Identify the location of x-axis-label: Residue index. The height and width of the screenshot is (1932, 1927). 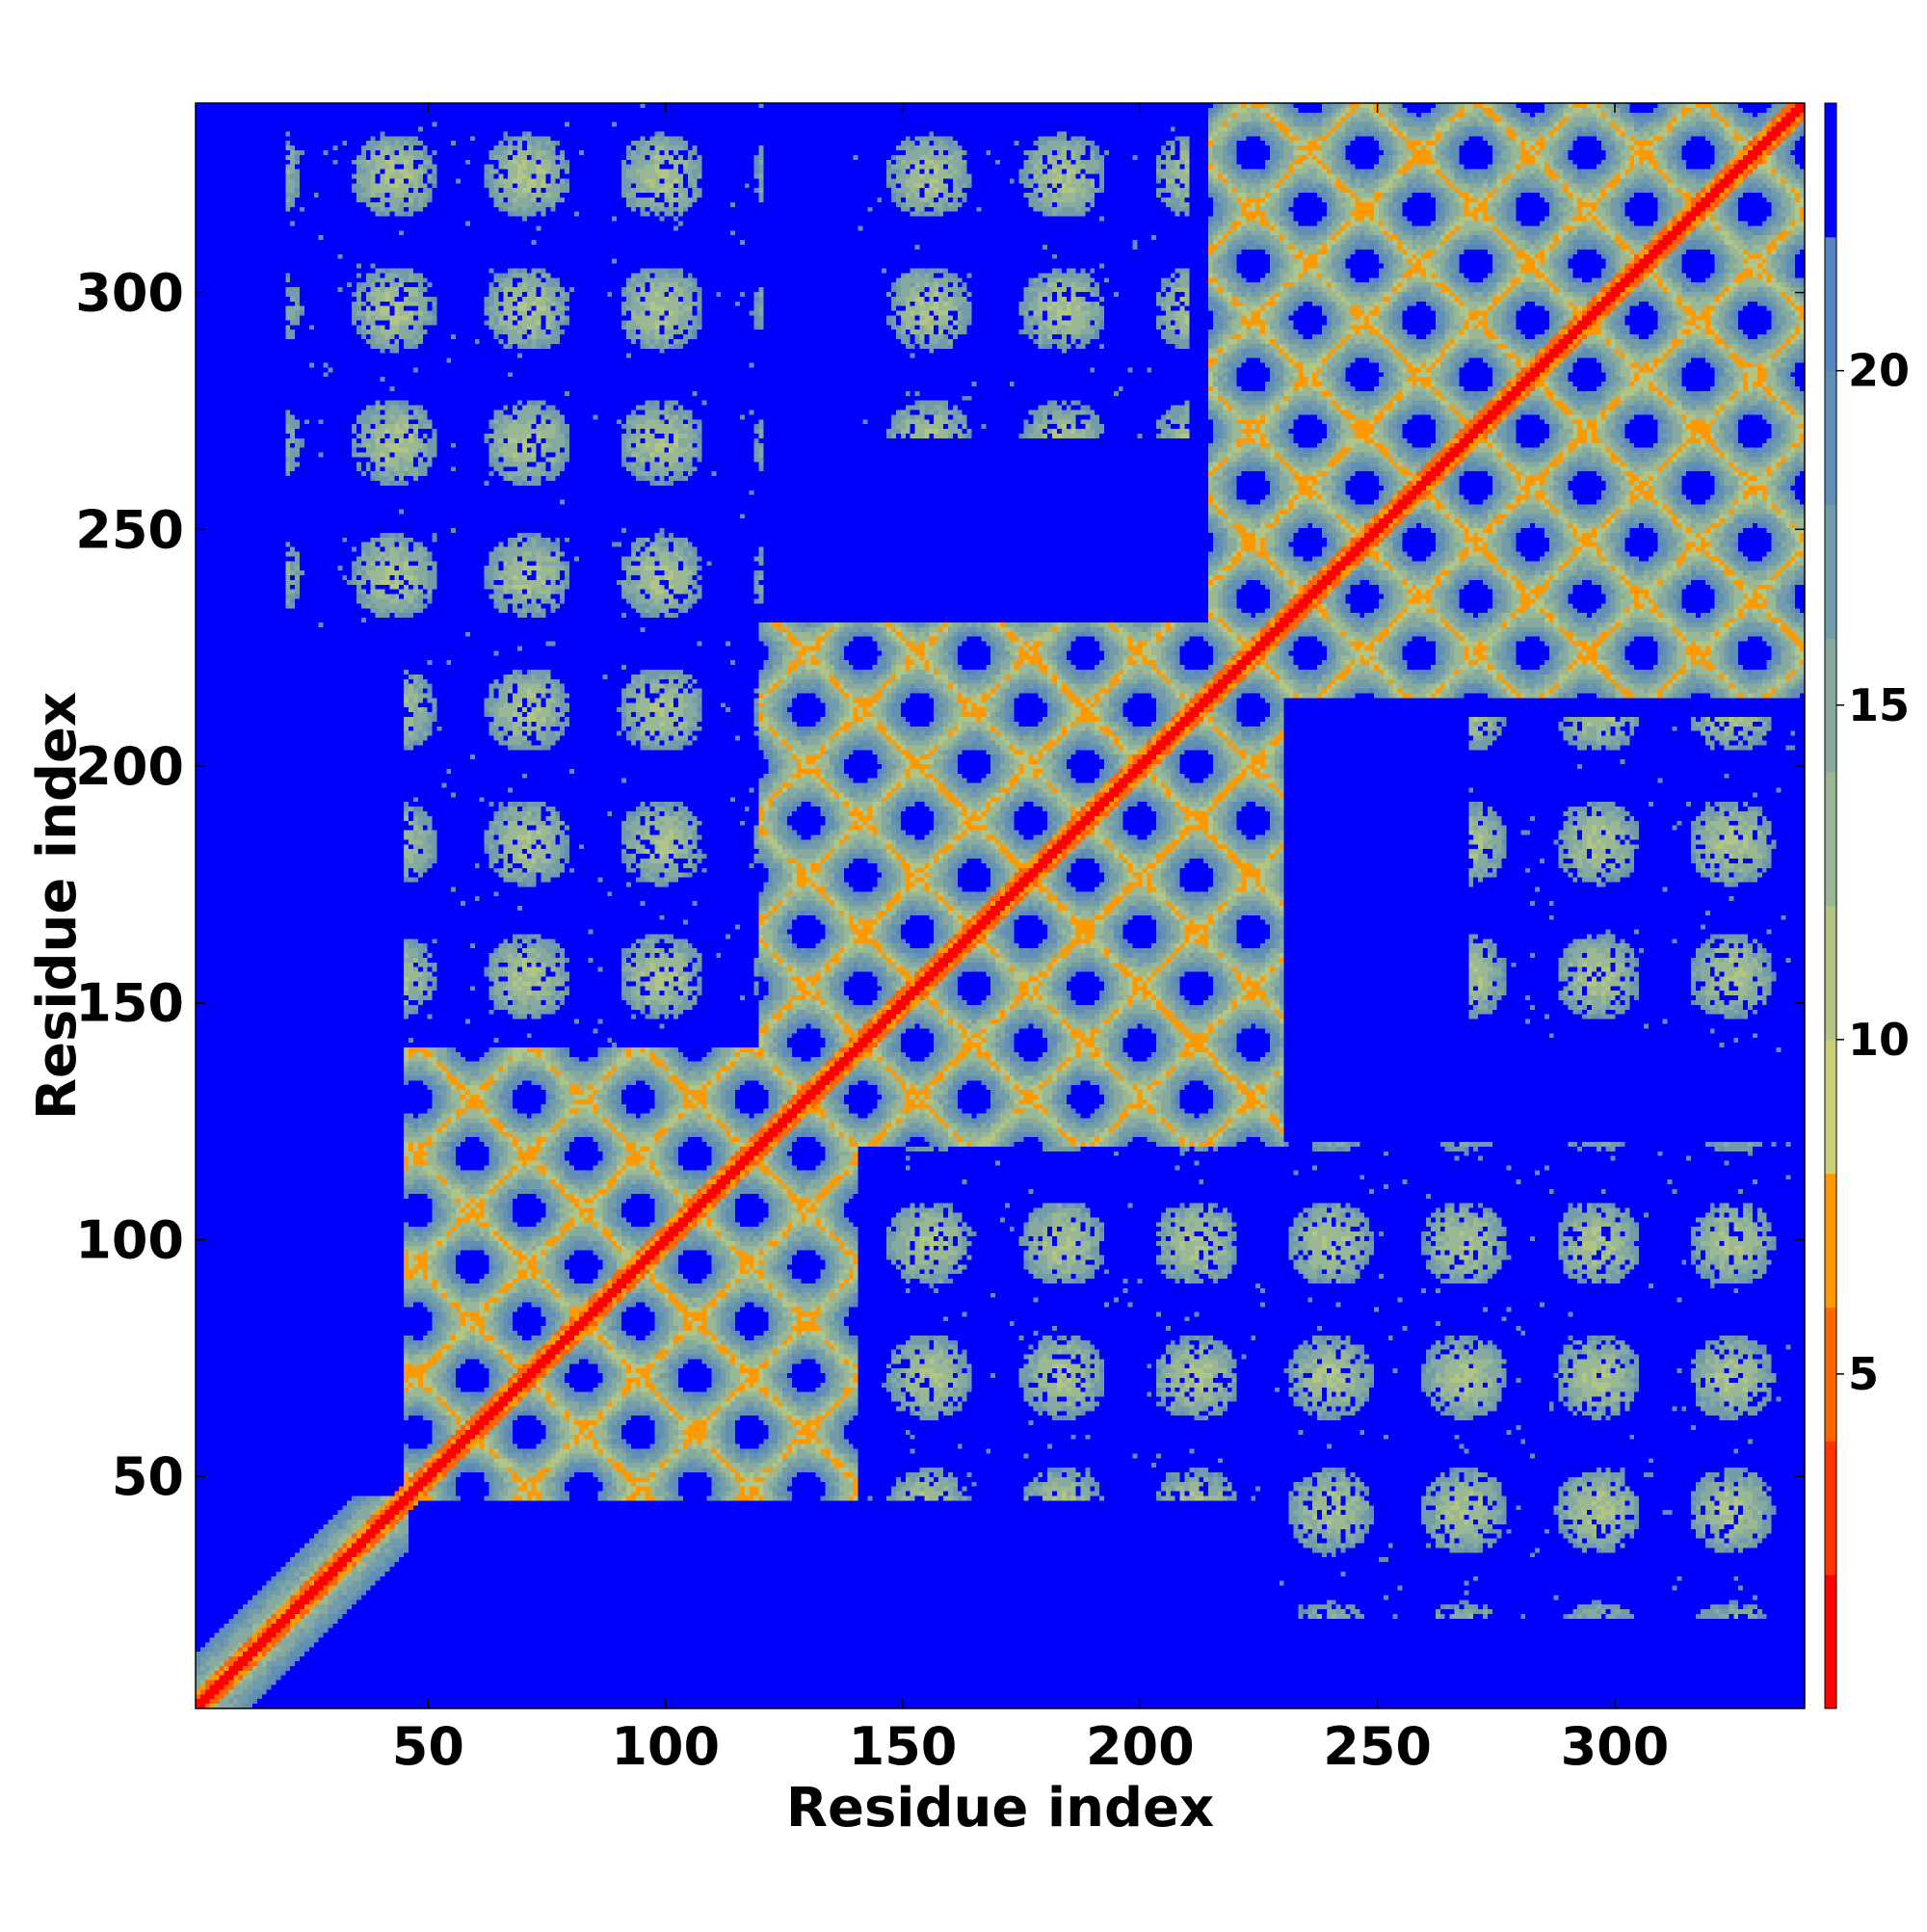
(1000, 1808).